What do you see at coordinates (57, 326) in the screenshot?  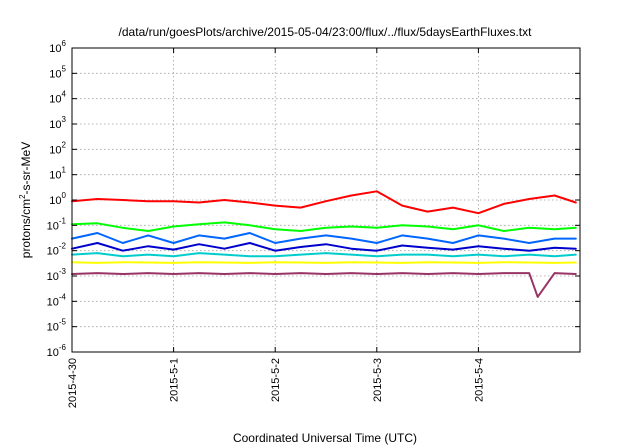 I see `y-tick-label: 10⁻⁵` at bounding box center [57, 326].